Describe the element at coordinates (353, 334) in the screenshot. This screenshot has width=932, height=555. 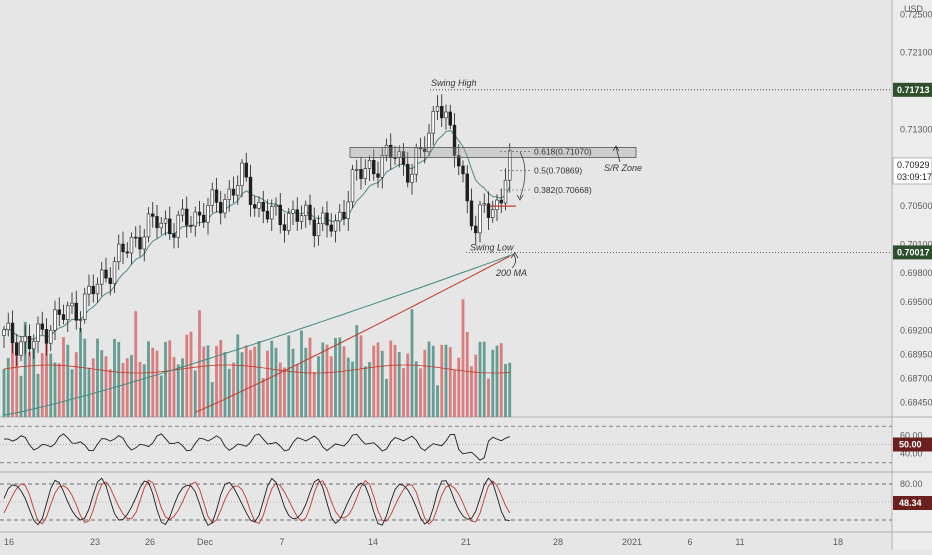
I see `sma200-line` at that location.